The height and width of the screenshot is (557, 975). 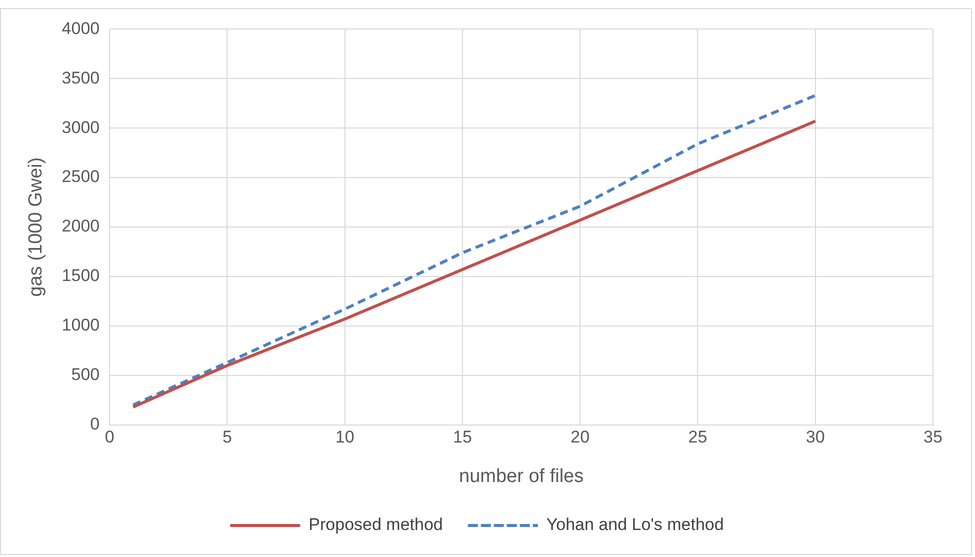 What do you see at coordinates (698, 437) in the screenshot?
I see `x-tick-label: 25` at bounding box center [698, 437].